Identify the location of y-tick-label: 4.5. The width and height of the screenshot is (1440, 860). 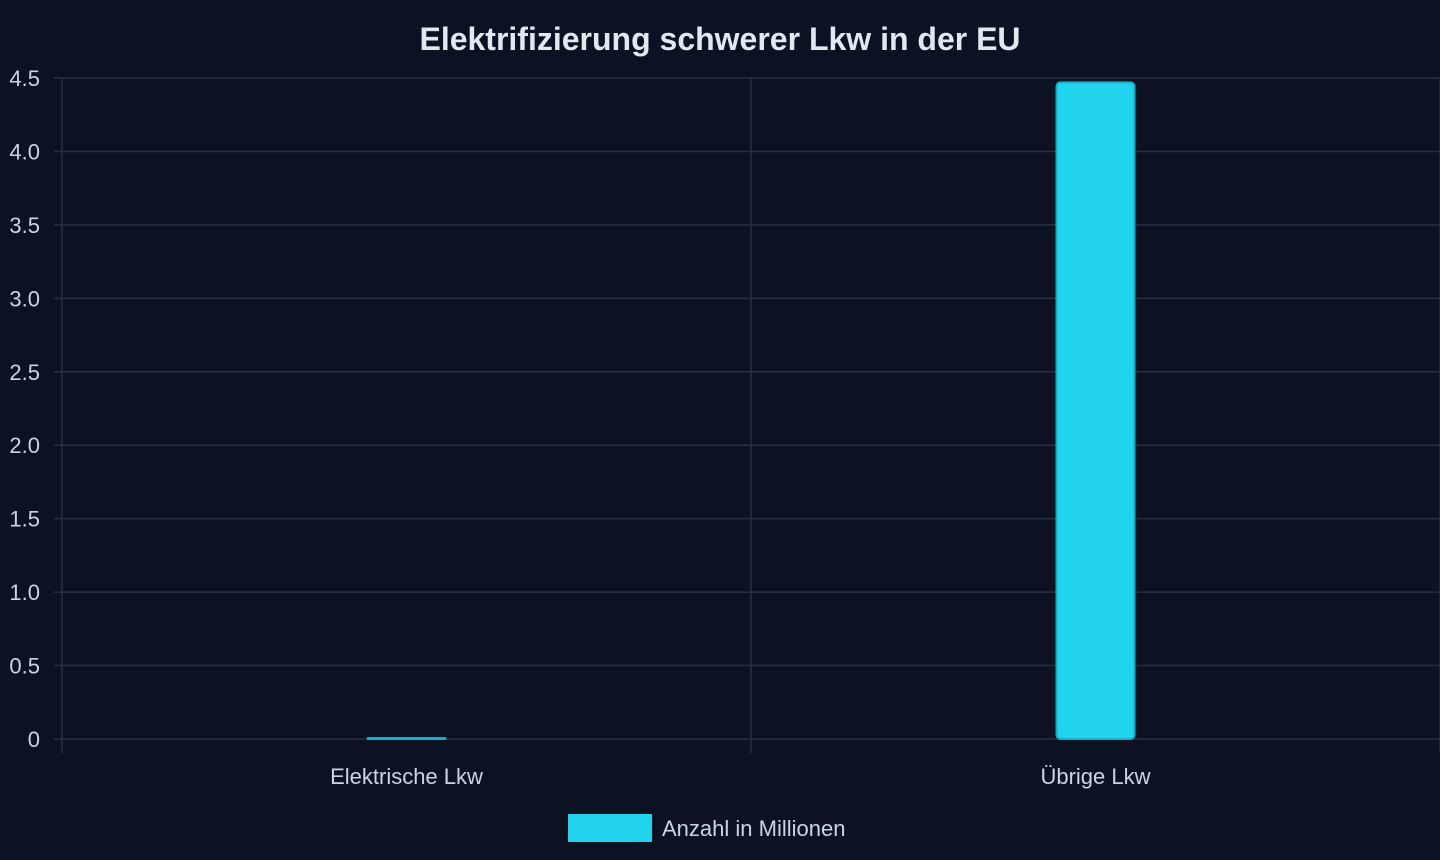
(24, 78).